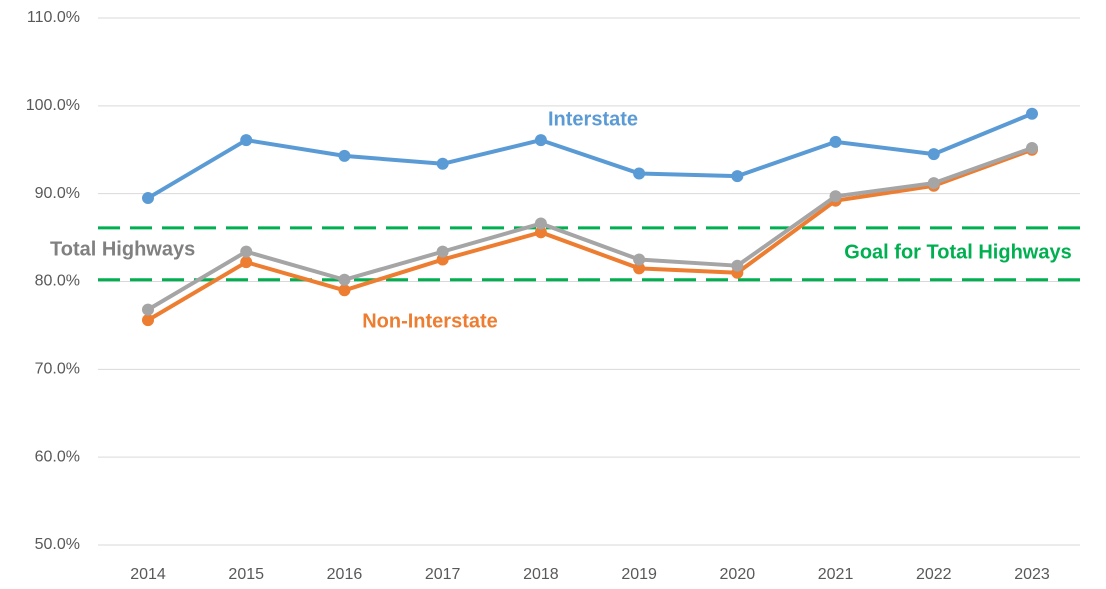  What do you see at coordinates (593, 119) in the screenshot?
I see `series-label: Interstate` at bounding box center [593, 119].